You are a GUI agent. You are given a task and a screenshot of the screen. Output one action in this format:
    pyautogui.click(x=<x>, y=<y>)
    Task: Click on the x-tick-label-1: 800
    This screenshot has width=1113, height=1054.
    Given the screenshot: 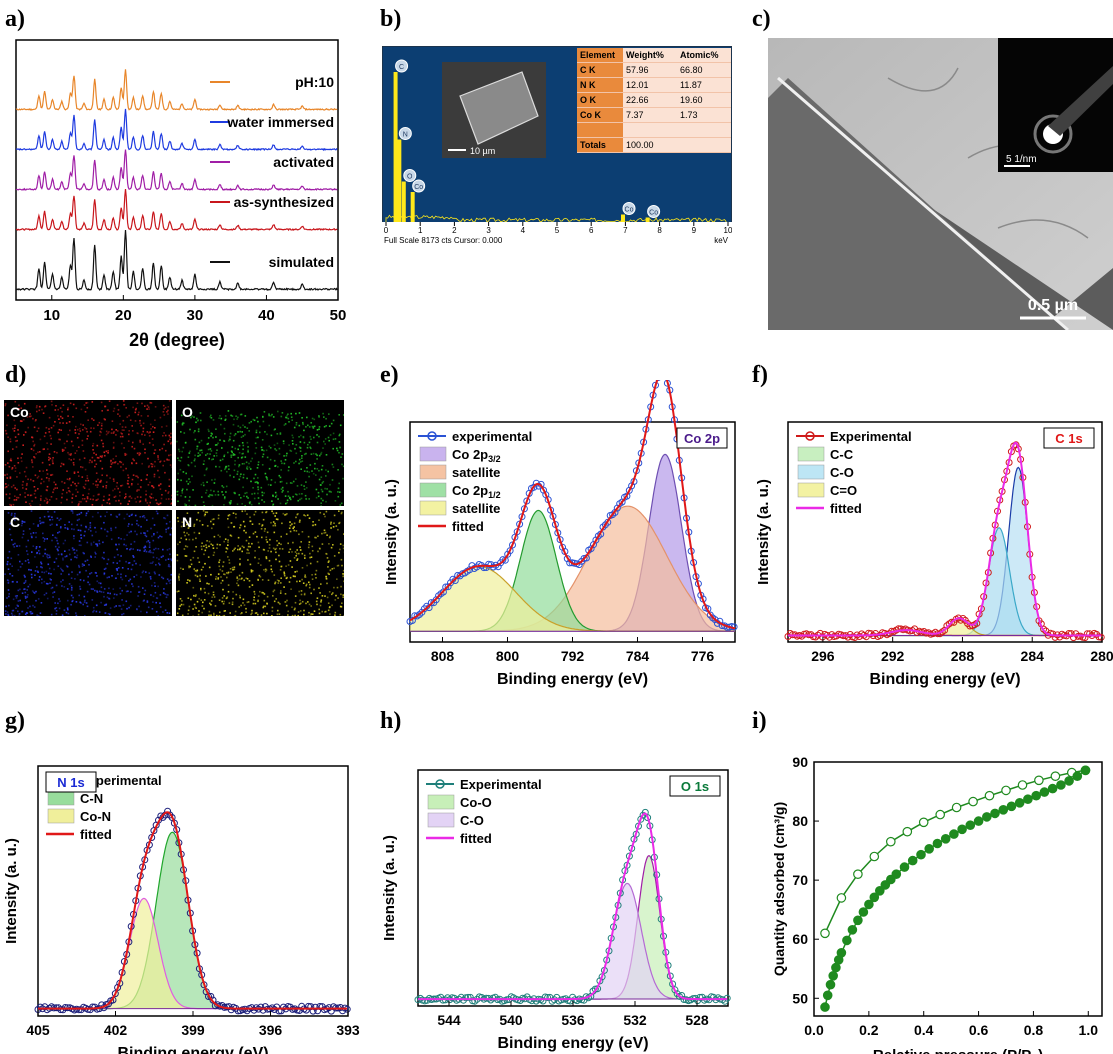 What is the action you would take?
    pyautogui.click(x=508, y=656)
    